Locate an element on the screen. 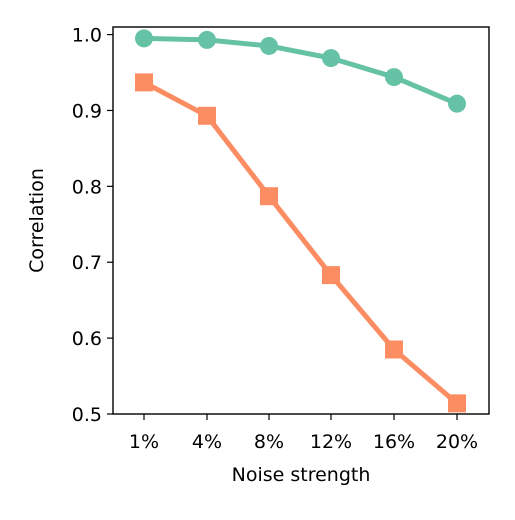  x-tick-label: 1% is located at coordinates (144, 442).